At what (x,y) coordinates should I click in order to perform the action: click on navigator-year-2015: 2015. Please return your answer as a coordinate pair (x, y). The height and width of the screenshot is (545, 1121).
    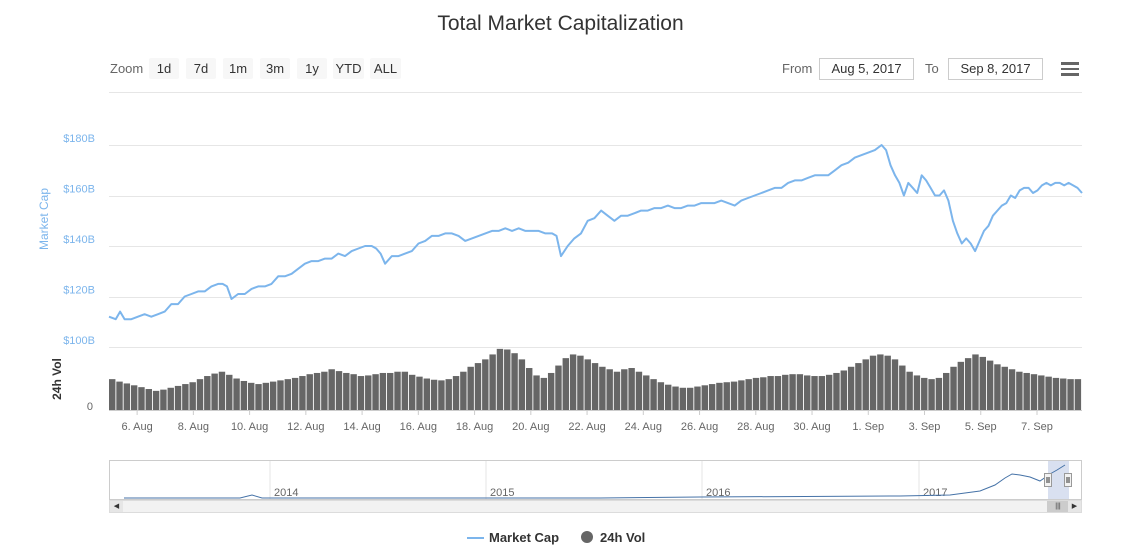
    Looking at the image, I should click on (502, 493).